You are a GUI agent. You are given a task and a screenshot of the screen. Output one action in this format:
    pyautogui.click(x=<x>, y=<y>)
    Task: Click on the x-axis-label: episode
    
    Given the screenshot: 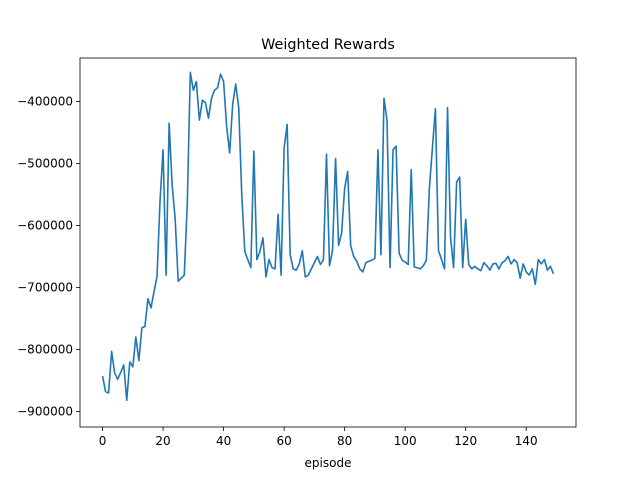 What is the action you would take?
    pyautogui.click(x=328, y=463)
    